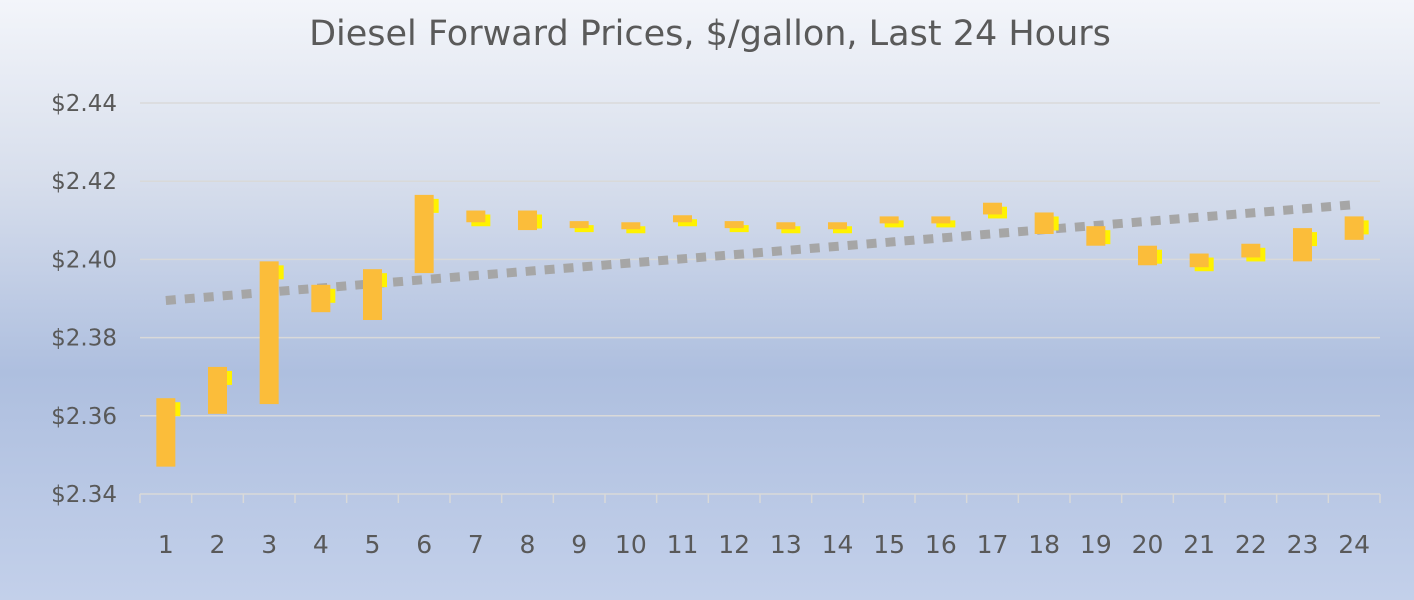  I want to click on x-tick-label: 18, so click(1044, 544).